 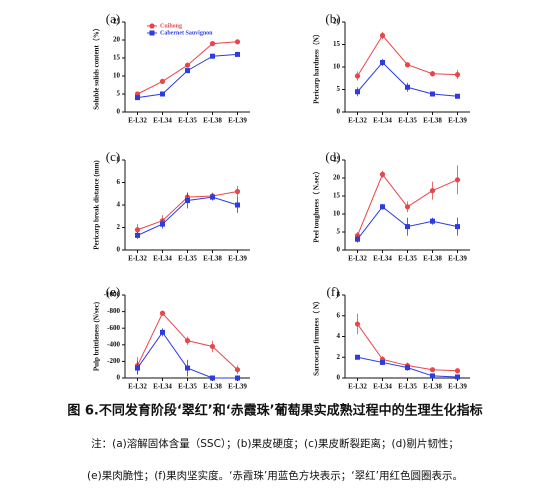 What do you see at coordinates (117, 22) in the screenshot?
I see `y-tick-label: 25` at bounding box center [117, 22].